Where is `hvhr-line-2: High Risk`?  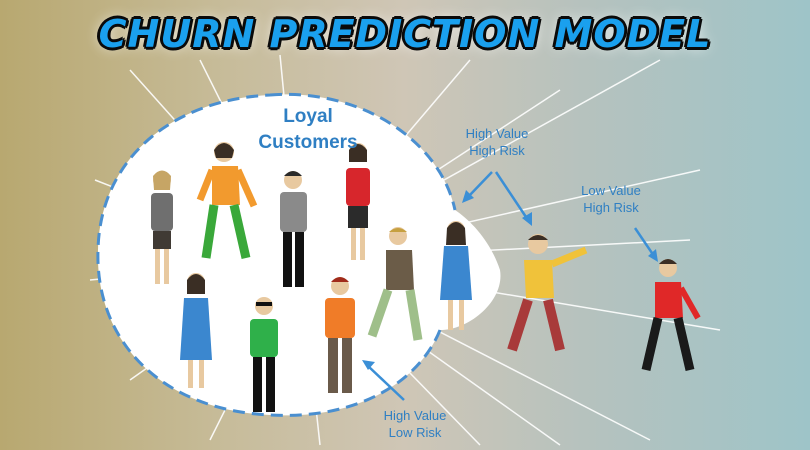
hvhr-line-2: High Risk is located at coordinates (497, 150).